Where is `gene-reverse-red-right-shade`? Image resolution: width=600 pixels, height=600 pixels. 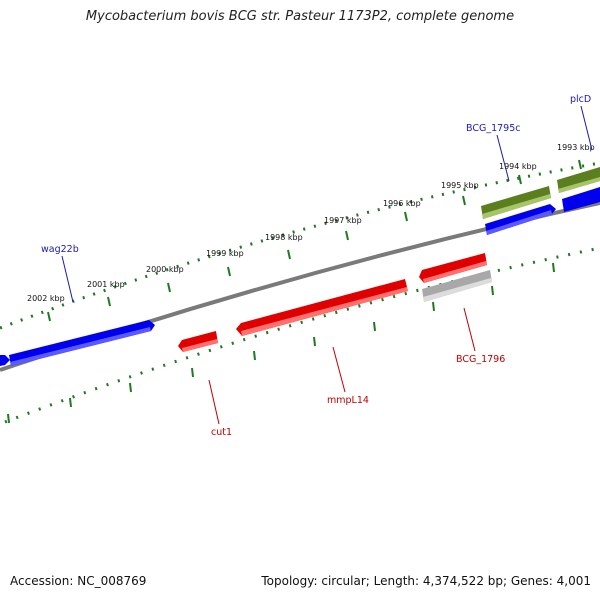
gene-reverse-red-right-shade is located at coordinates (455, 272).